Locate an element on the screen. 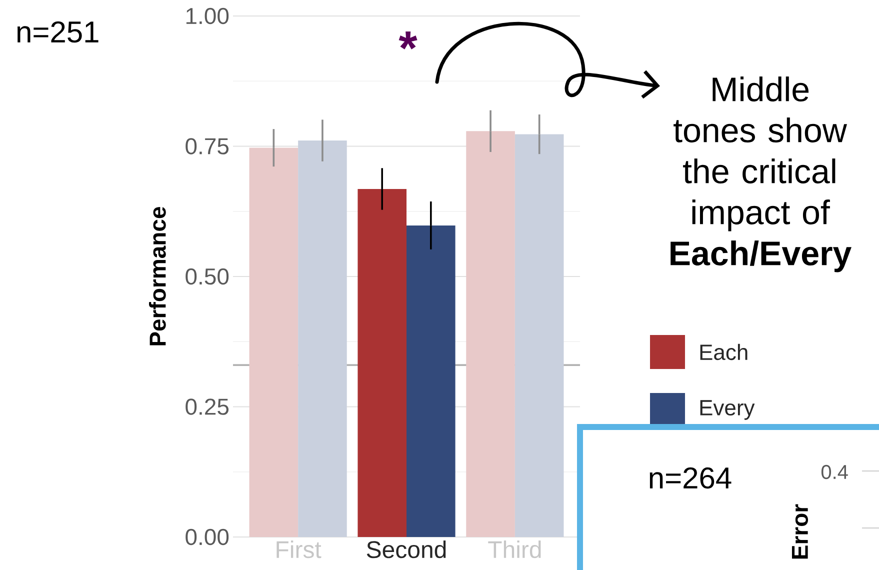 The height and width of the screenshot is (570, 879). y-tick-label: 1.00 is located at coordinates (207, 16).